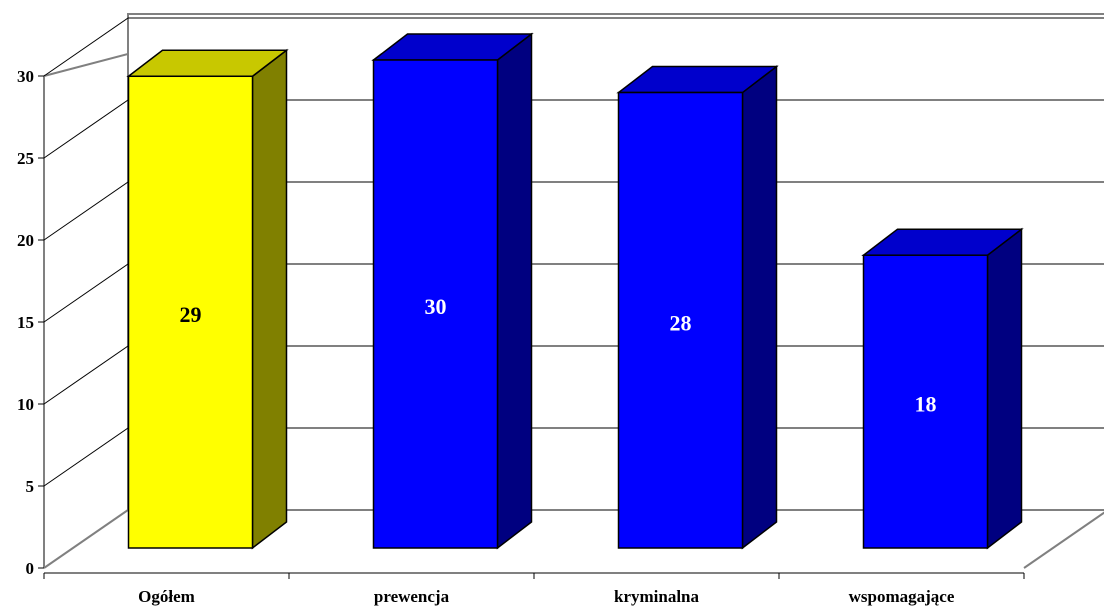 This screenshot has height=608, width=1104. What do you see at coordinates (86, 539) in the screenshot?
I see `floor-left-edge` at bounding box center [86, 539].